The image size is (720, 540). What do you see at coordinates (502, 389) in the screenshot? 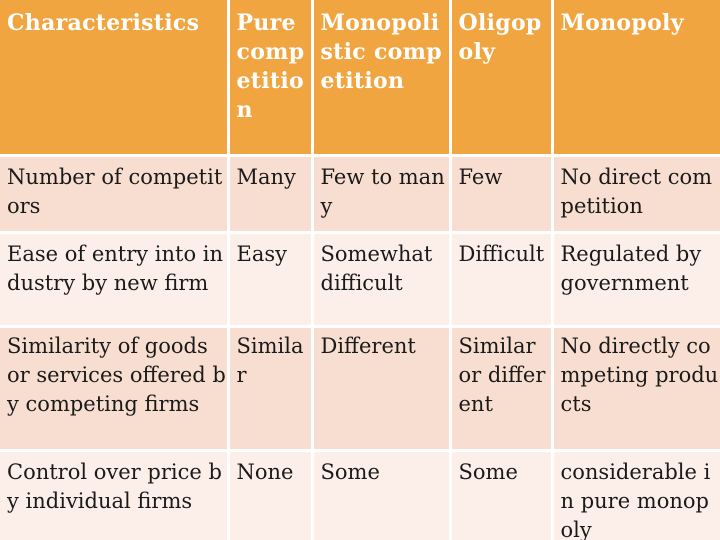
I see `table-cell: Similar or different` at bounding box center [502, 389].